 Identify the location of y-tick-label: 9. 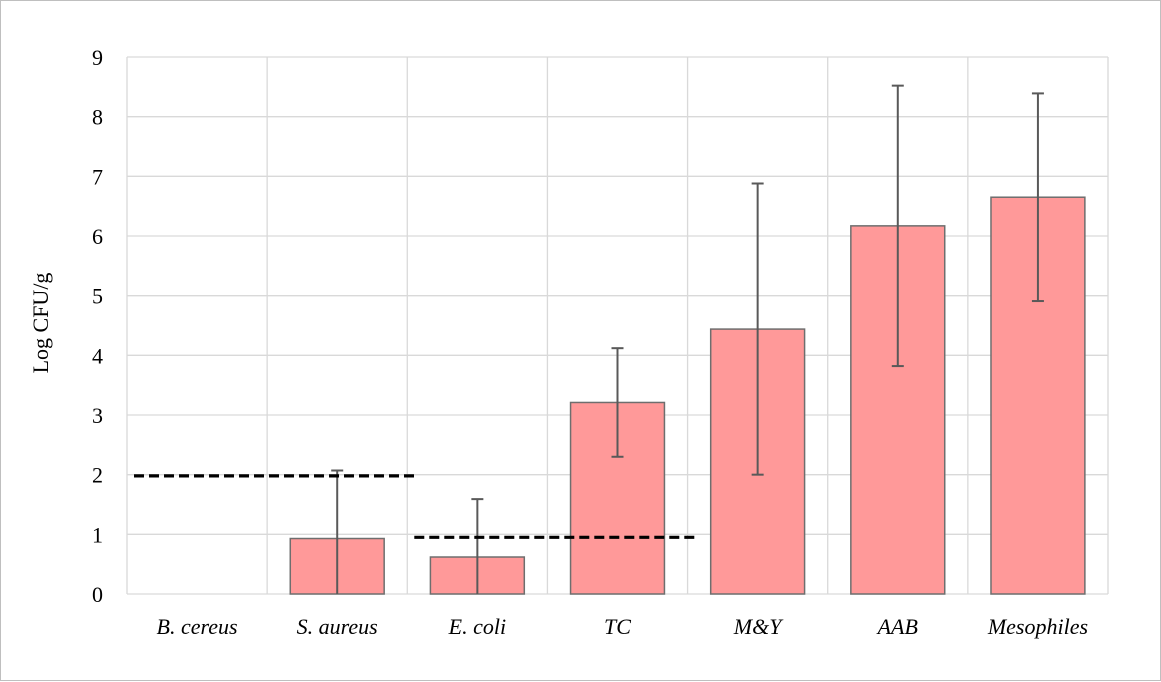
(97, 57).